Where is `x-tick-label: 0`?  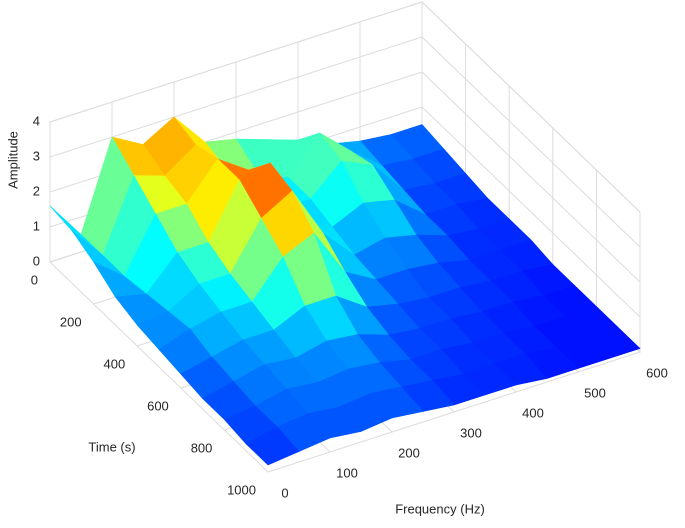
x-tick-label: 0 is located at coordinates (284, 492).